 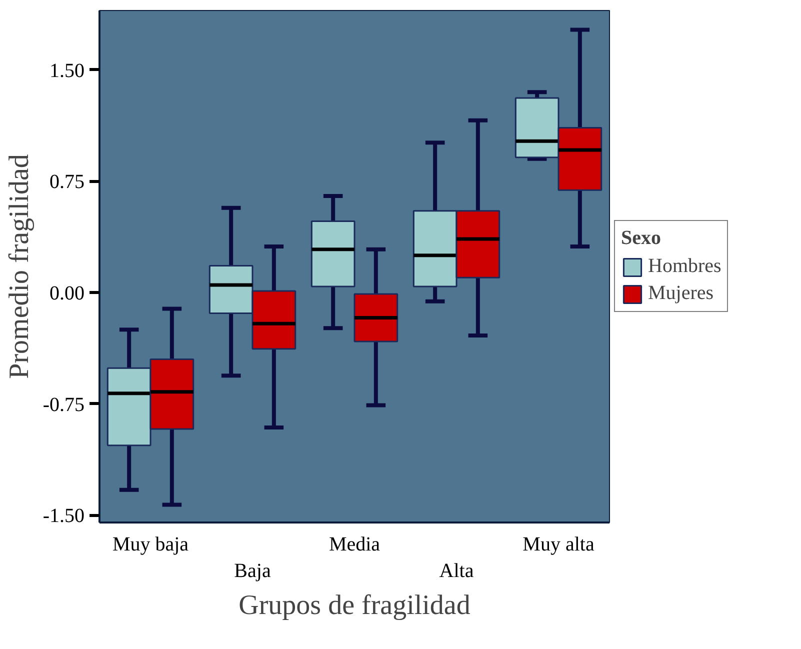 I want to click on legend-title: Sexo, so click(x=641, y=238).